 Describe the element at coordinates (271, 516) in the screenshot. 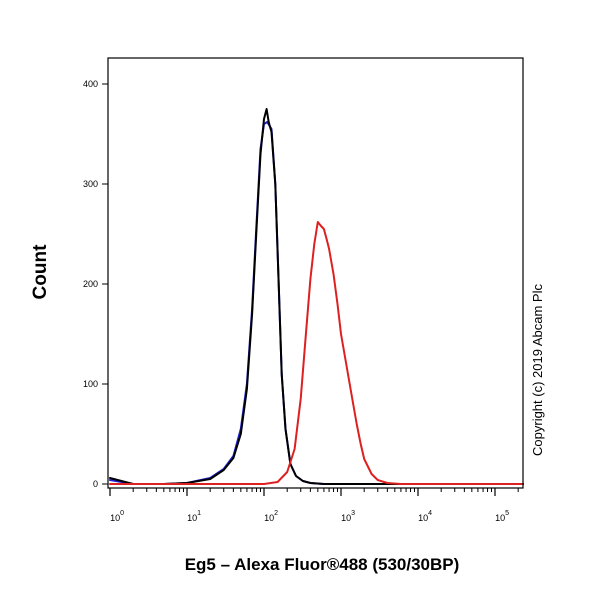

I see `x-tick-label-2: 10²` at that location.